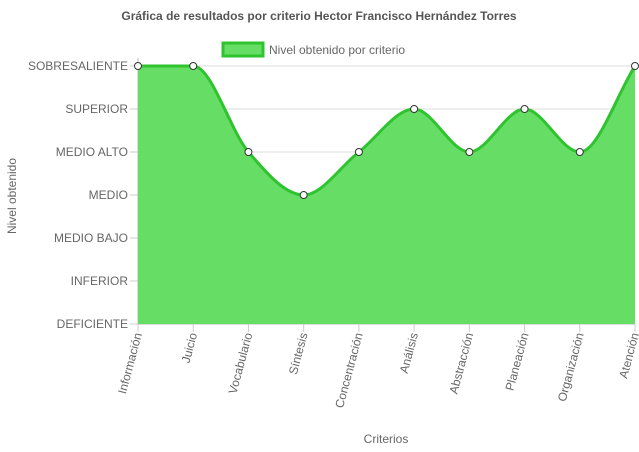 The image size is (639, 452). Describe the element at coordinates (78, 66) in the screenshot. I see `y-tick-label: SOBRESALIENTE` at that location.